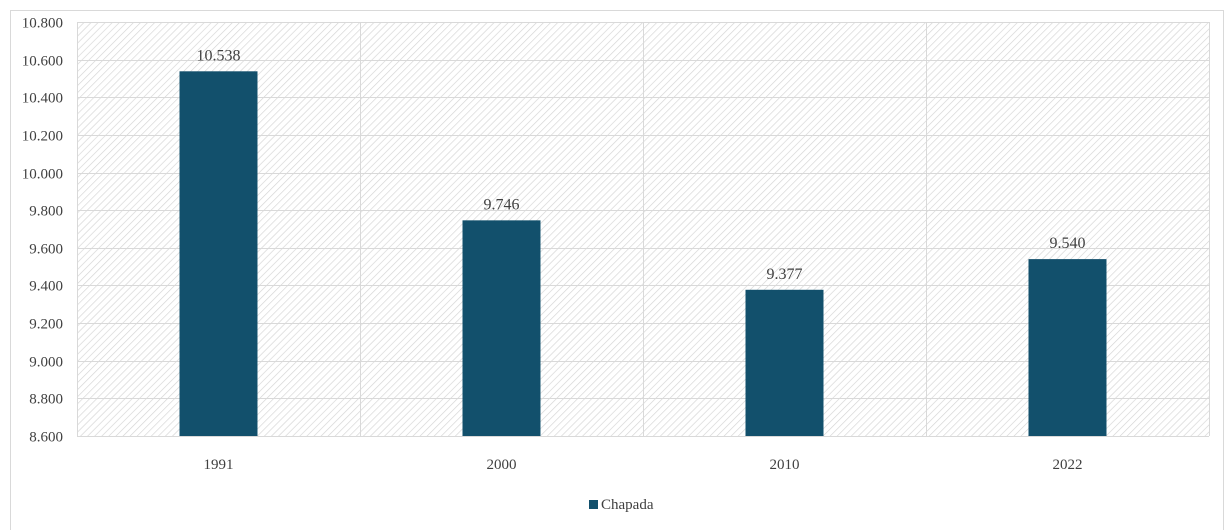 The width and height of the screenshot is (1226, 530). Describe the element at coordinates (1068, 465) in the screenshot. I see `x-tick-label: 2022` at that location.